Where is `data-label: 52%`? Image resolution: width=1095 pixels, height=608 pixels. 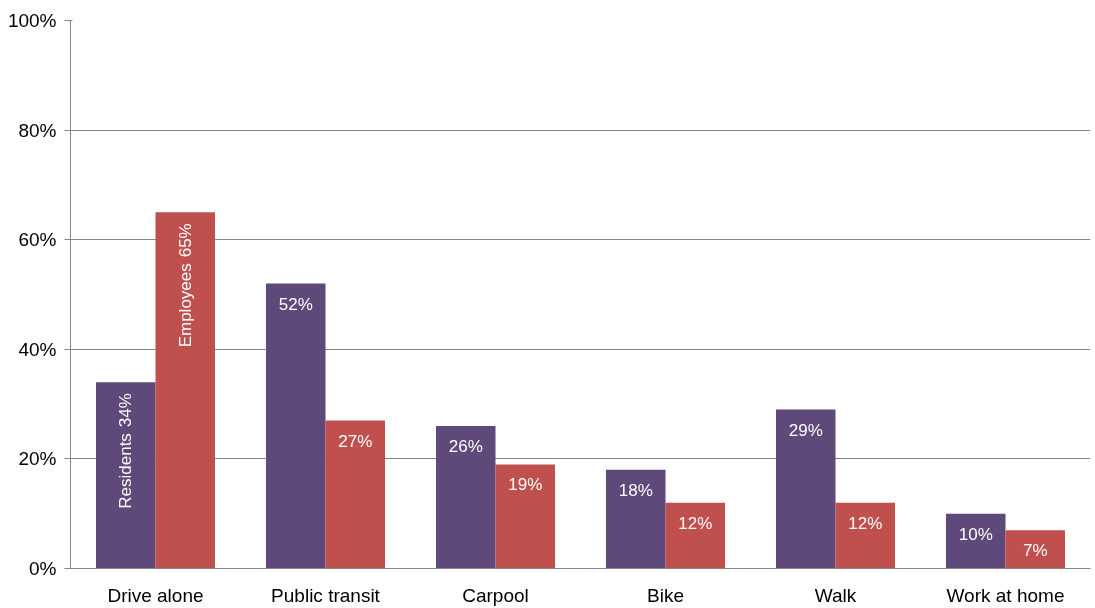
data-label: 52% is located at coordinates (295, 304).